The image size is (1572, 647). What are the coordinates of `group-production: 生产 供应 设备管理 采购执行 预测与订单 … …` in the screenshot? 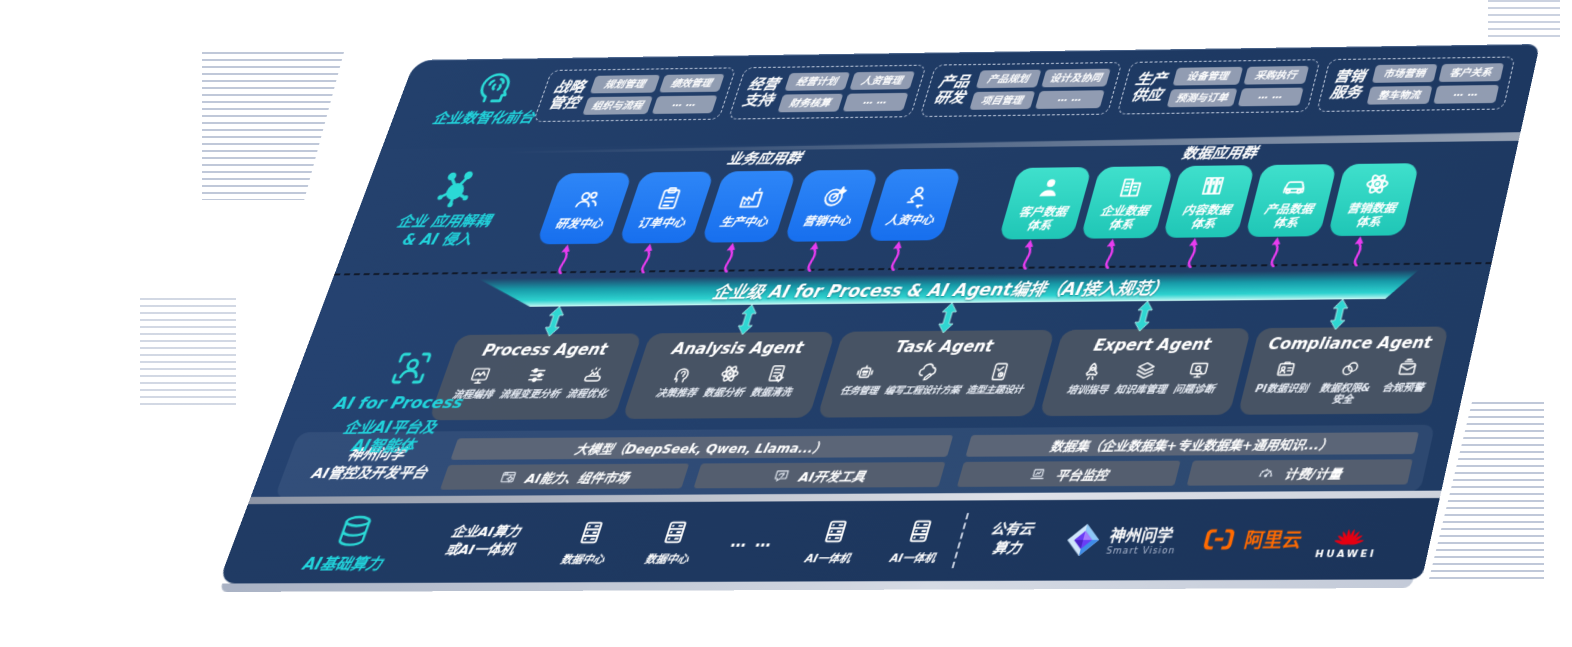 It's located at (1218, 87).